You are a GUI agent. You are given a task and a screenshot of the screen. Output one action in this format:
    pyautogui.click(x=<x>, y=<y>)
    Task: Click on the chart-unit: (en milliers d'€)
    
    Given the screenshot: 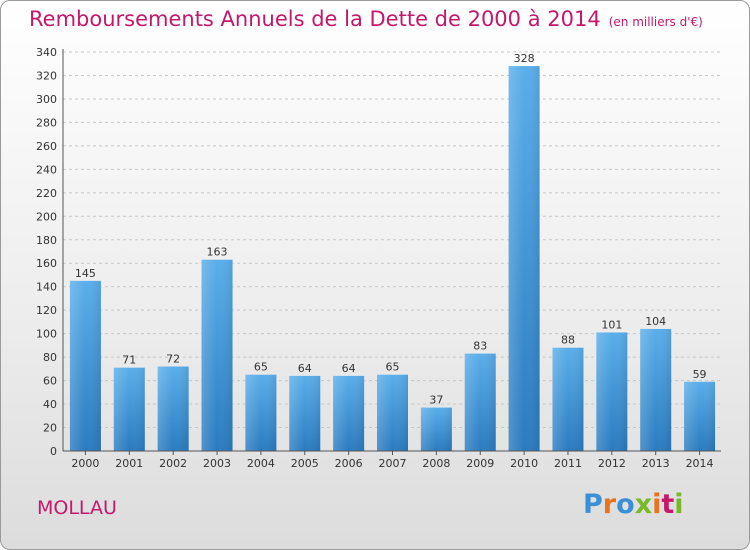 What is the action you would take?
    pyautogui.click(x=655, y=22)
    